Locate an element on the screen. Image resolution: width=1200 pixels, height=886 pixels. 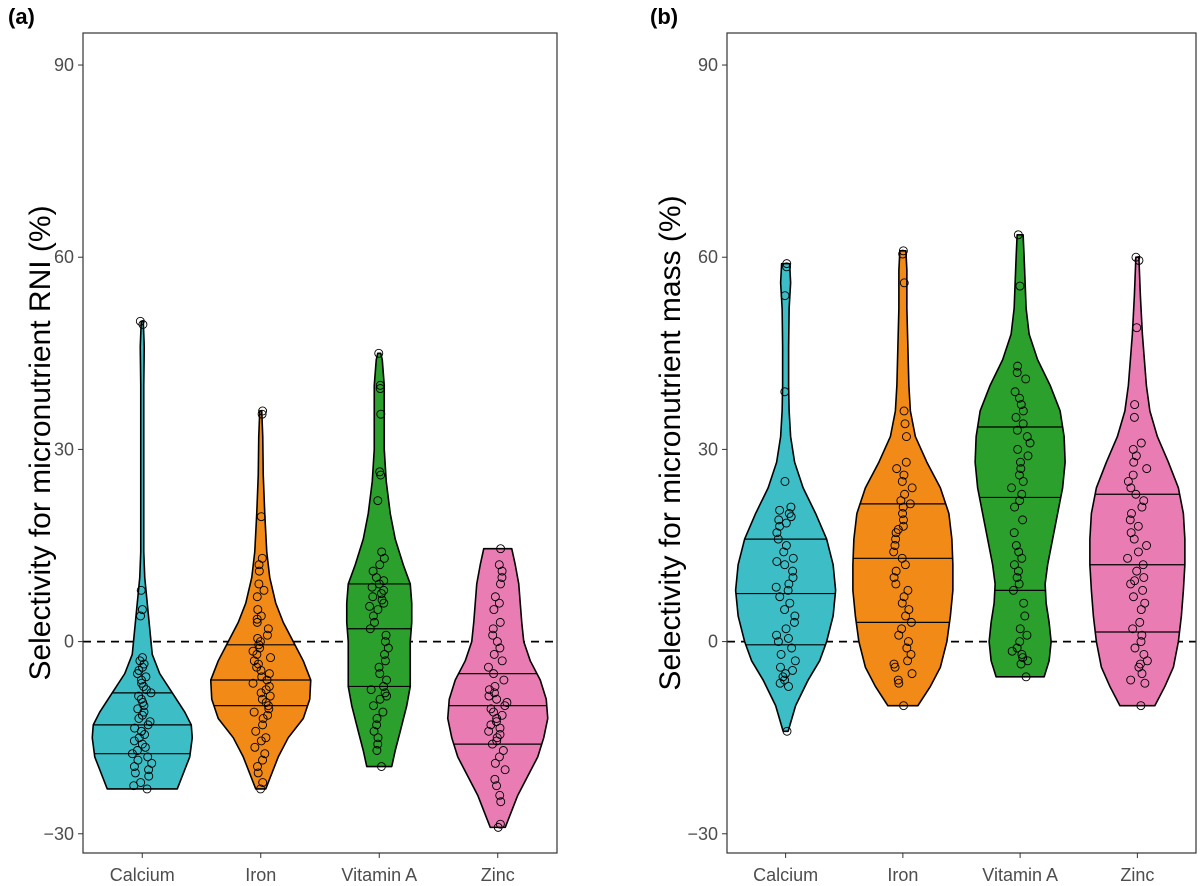
x-tick-label-b-1: Iron is located at coordinates (902, 875).